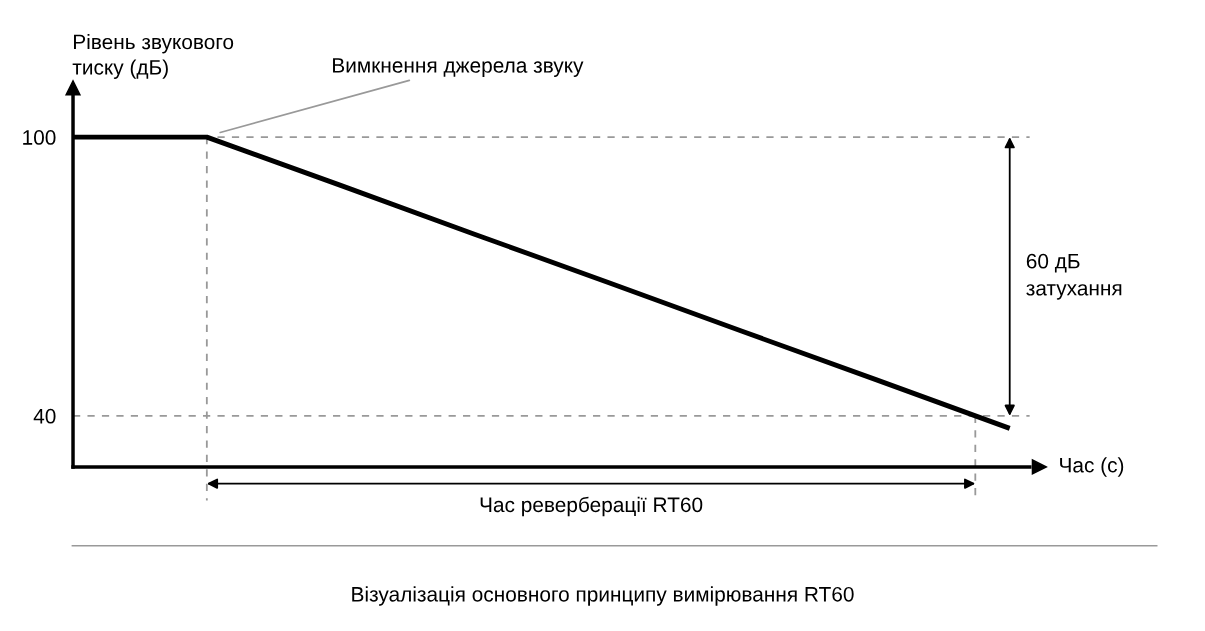 This screenshot has width=1205, height=631. What do you see at coordinates (39, 137) in the screenshot?
I see `y-tick-label: 100` at bounding box center [39, 137].